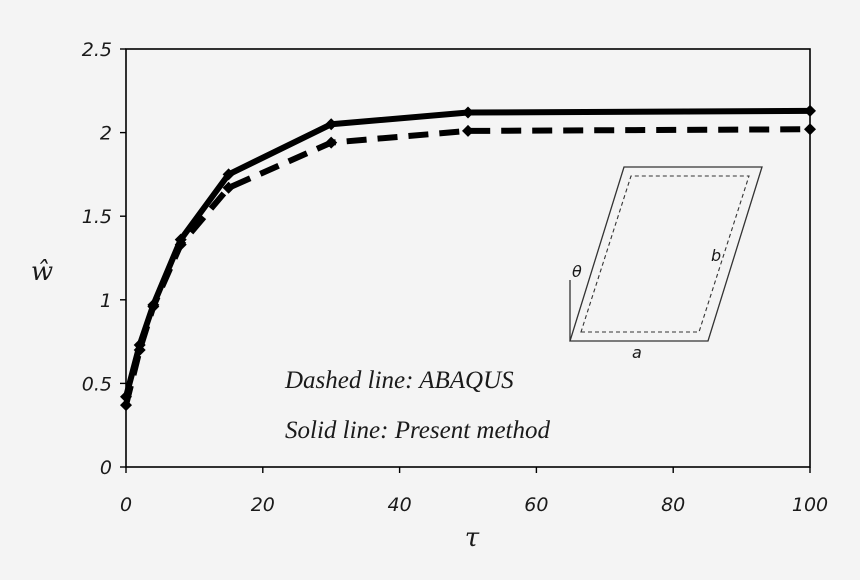 The width and height of the screenshot is (860, 580). I want to click on plate-inner-dashed, so click(665, 254).